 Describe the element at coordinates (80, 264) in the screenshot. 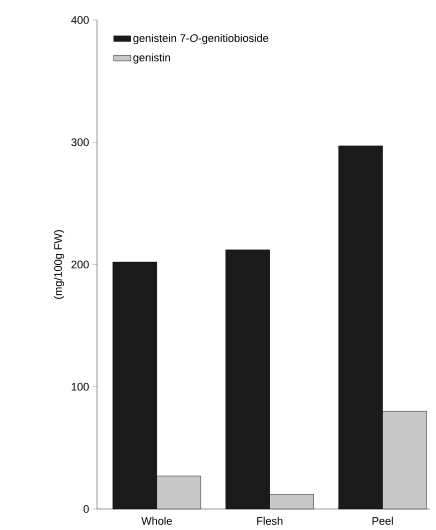

I see `y-tick-label: 200` at that location.